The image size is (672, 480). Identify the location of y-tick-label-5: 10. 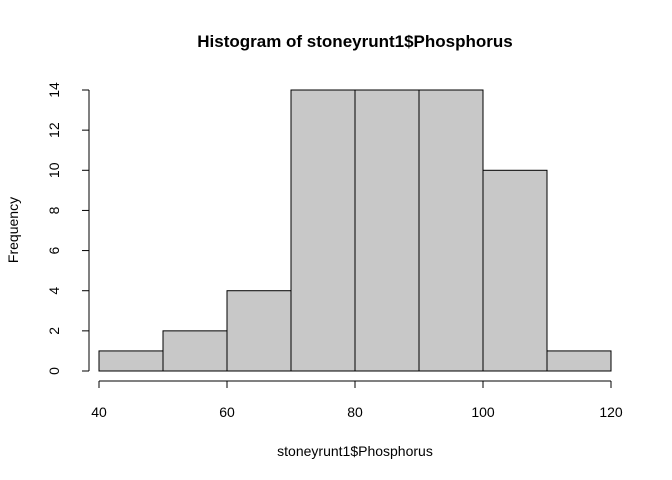
(54, 170).